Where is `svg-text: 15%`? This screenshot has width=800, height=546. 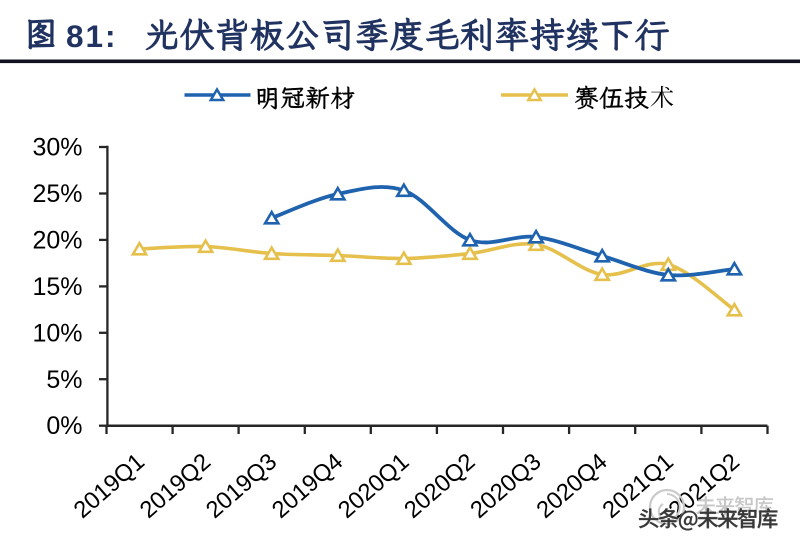
svg-text: 15% is located at coordinates (57, 287).